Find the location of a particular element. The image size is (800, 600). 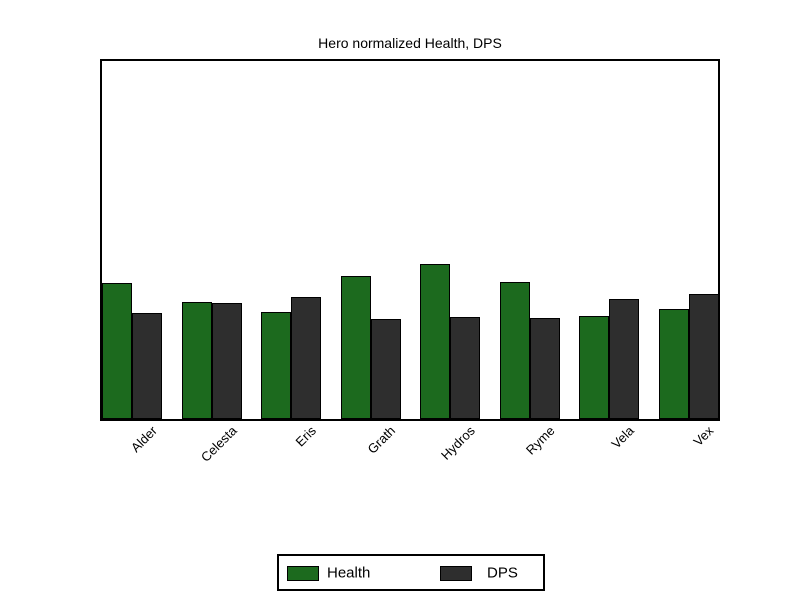

x-tick-label-vela: Vela is located at coordinates (622, 437).